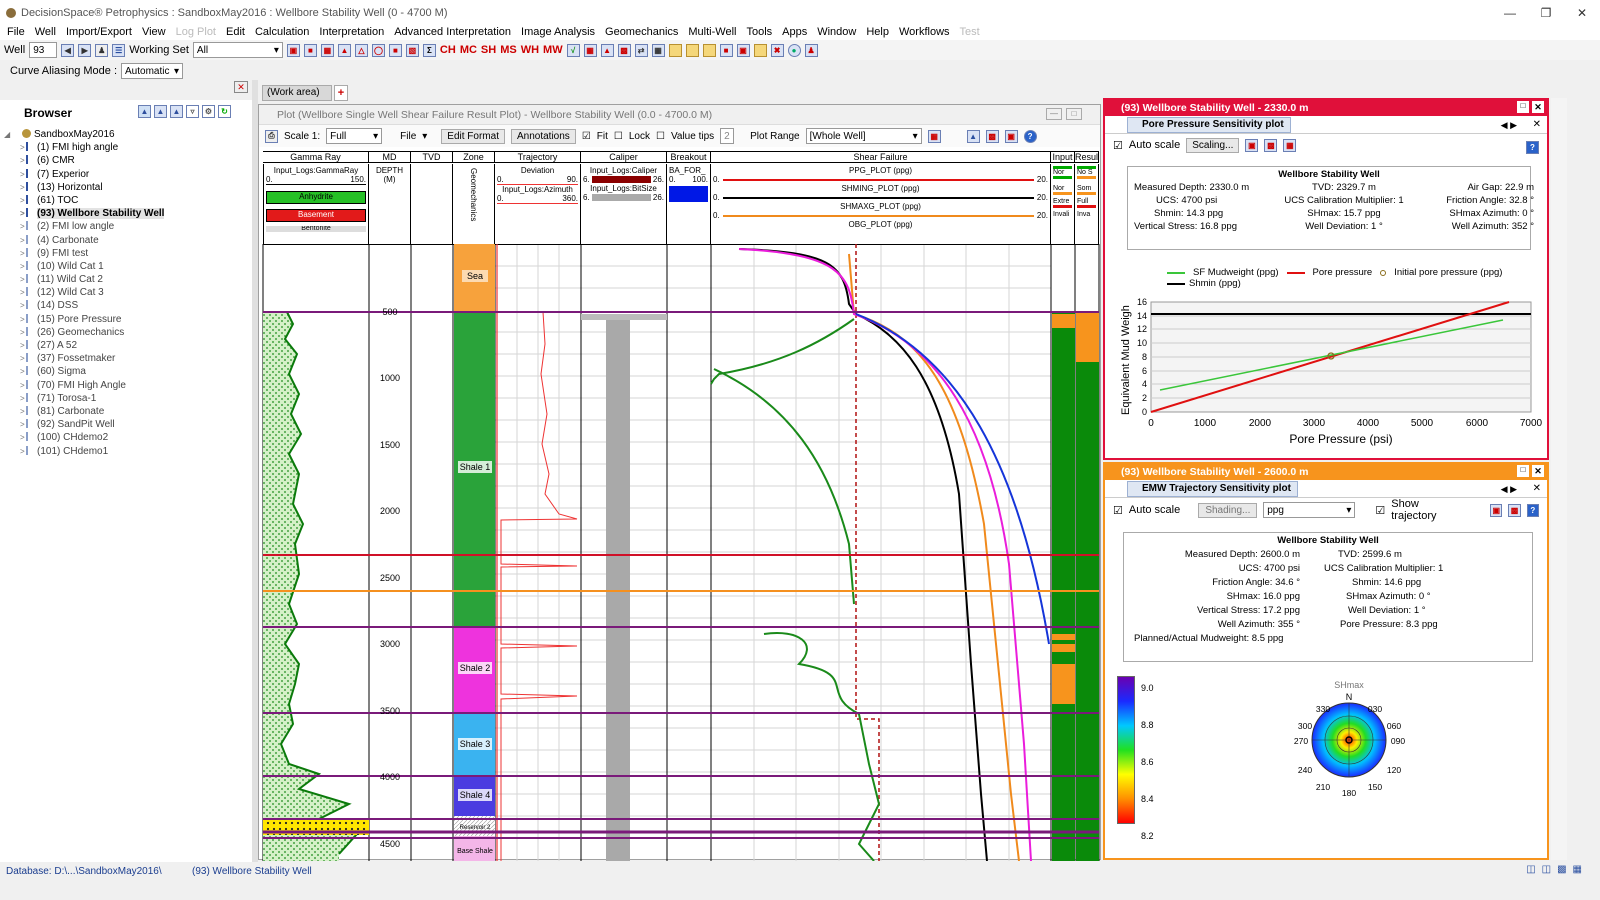 This screenshot has width=1600, height=900. Describe the element at coordinates (726, 50) in the screenshot. I see `tool-icon-15: ■` at that location.